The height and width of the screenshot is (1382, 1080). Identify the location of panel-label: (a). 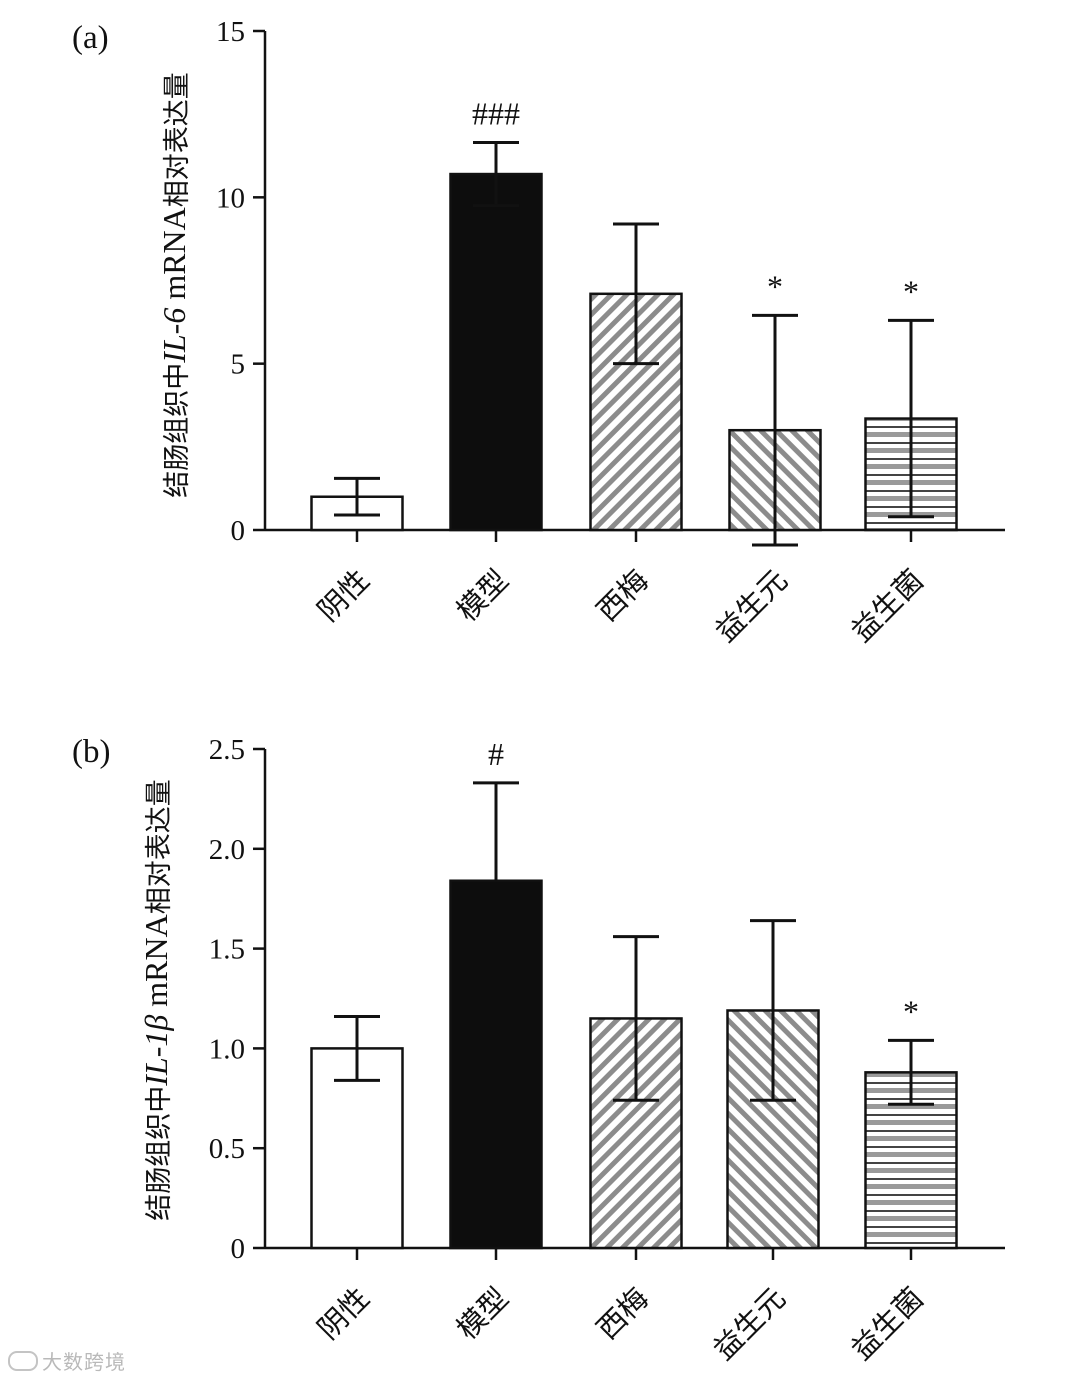
(90, 38).